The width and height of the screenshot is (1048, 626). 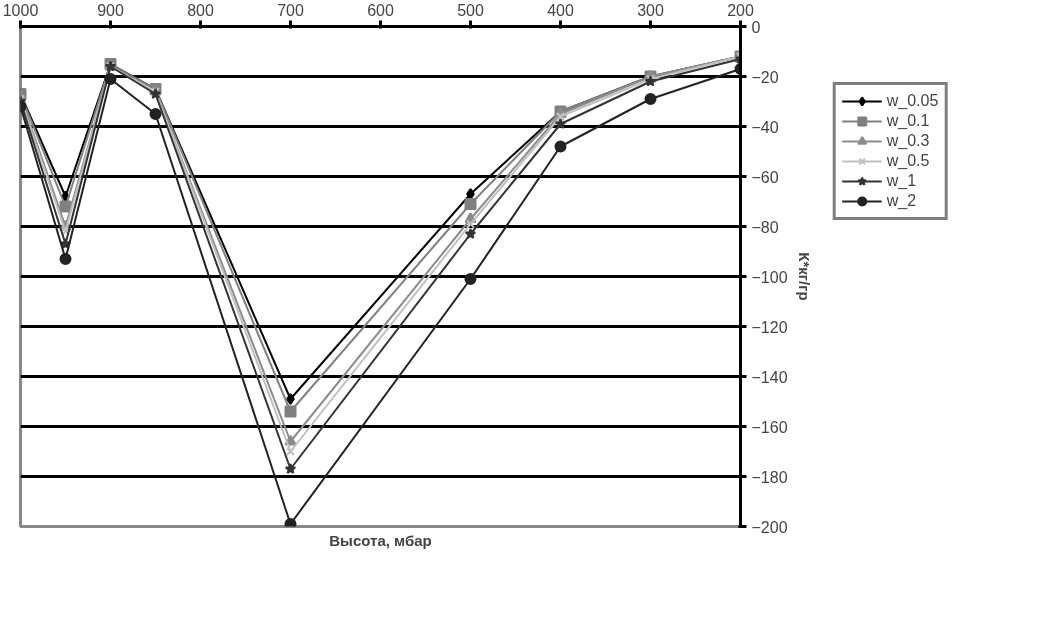 What do you see at coordinates (380, 540) in the screenshot?
I see `x-axis-title: Высота, мбар` at bounding box center [380, 540].